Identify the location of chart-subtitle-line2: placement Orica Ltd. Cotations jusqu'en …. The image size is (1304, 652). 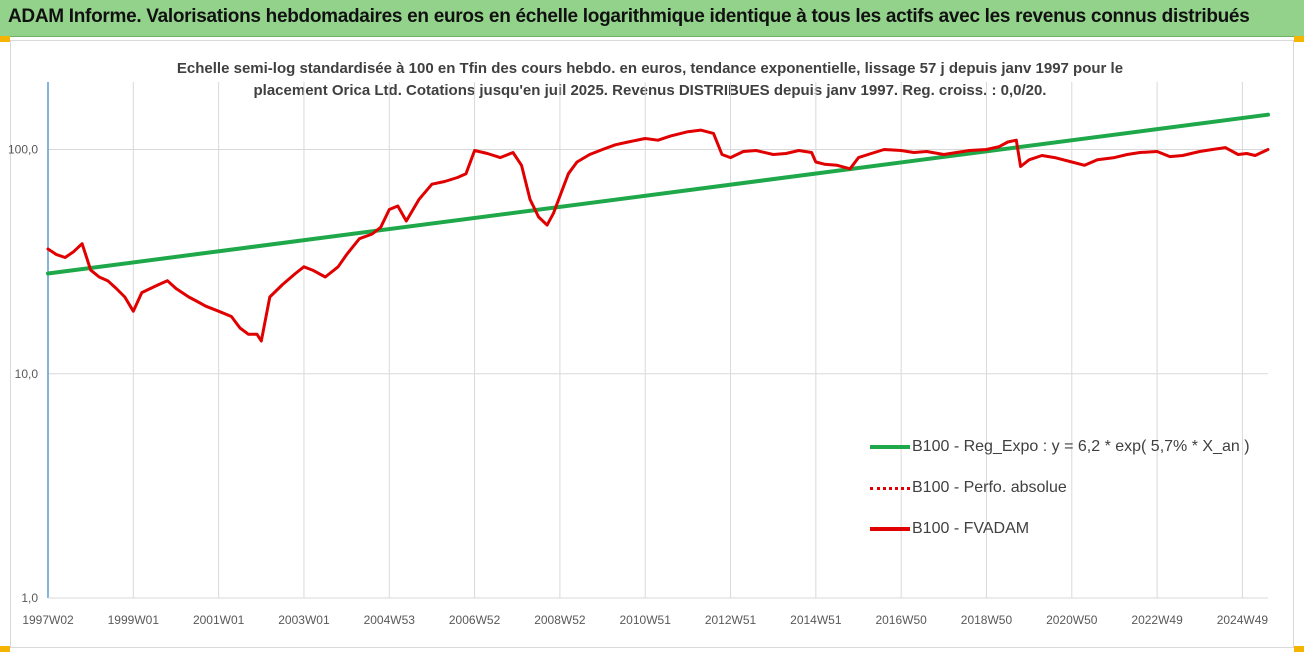
(650, 90).